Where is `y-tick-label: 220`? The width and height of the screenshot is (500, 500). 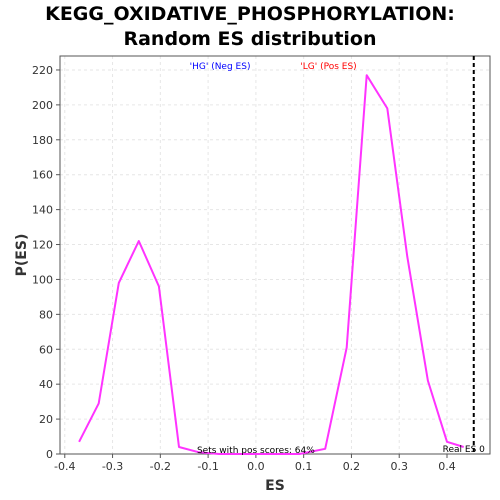
y-tick-label: 220 is located at coordinates (42, 70).